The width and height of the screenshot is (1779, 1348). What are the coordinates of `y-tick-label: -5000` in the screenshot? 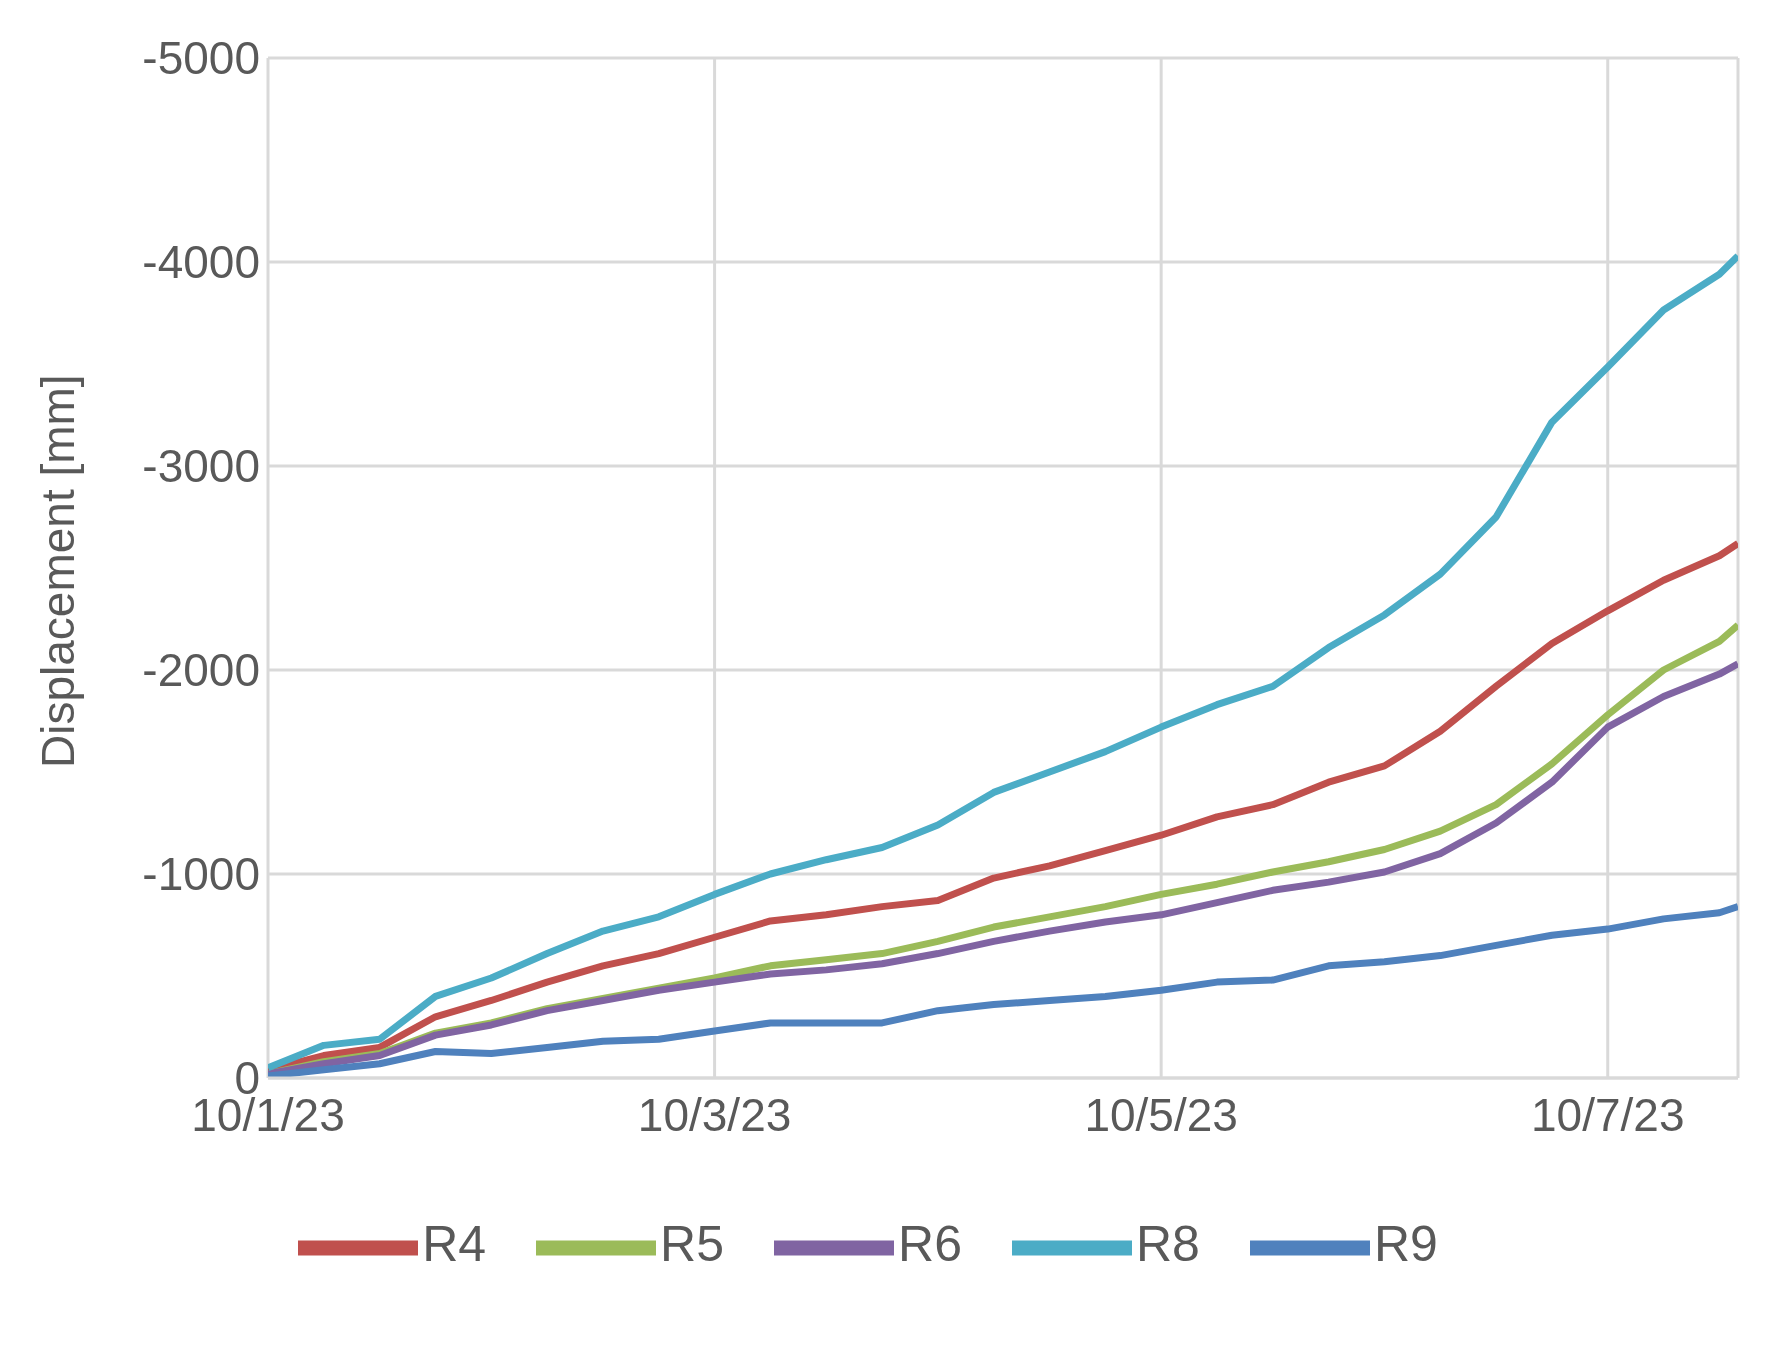 It's located at (201, 58).